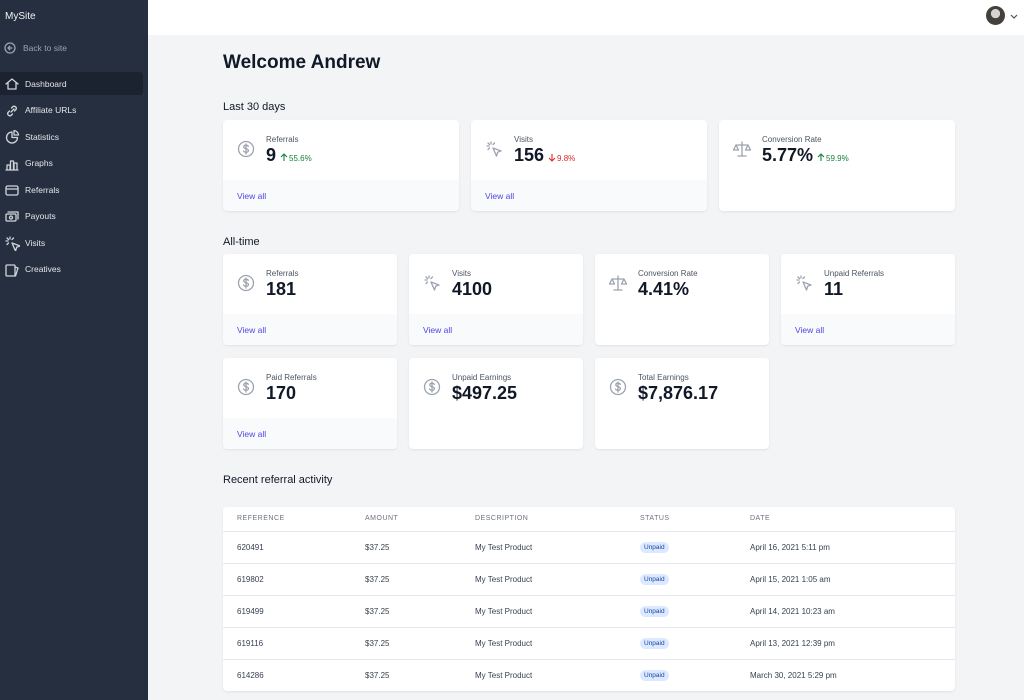 The height and width of the screenshot is (700, 1024). I want to click on column-header: REFERENCE, so click(261, 518).